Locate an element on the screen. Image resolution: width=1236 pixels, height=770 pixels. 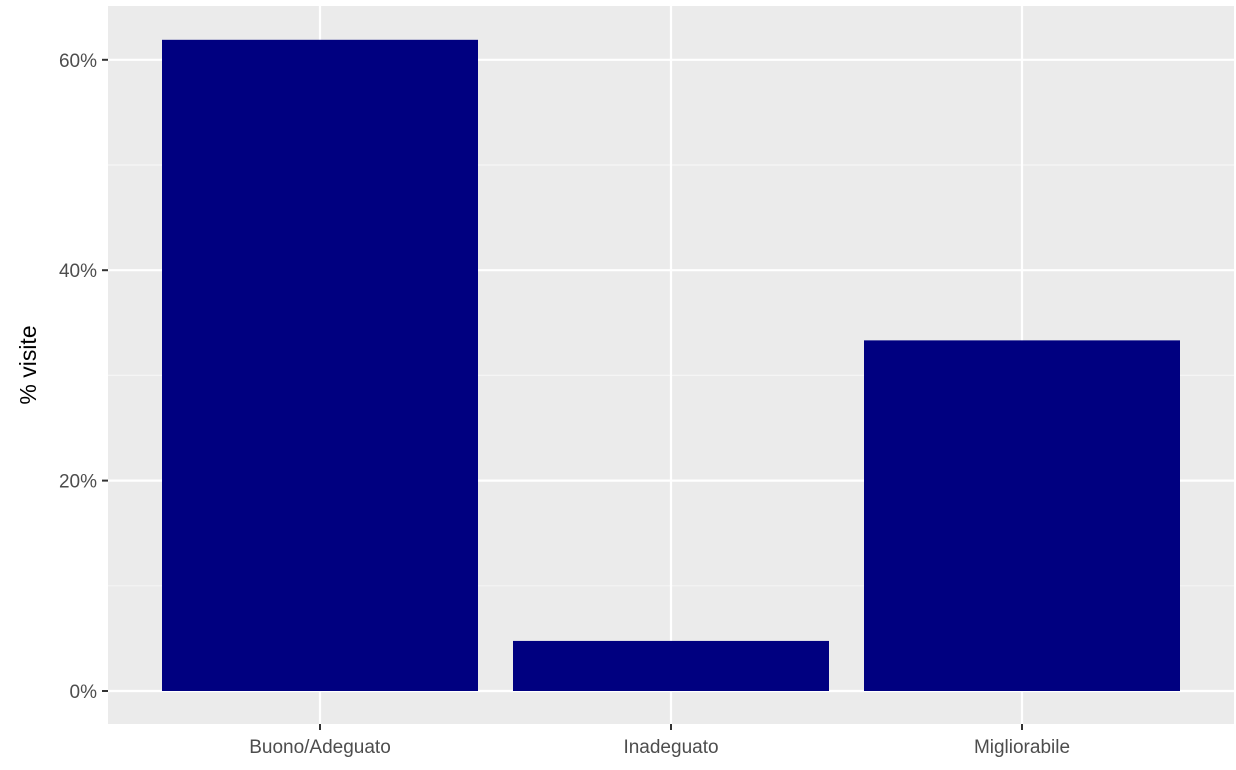
y-tick-label: 60% is located at coordinates (78, 61).